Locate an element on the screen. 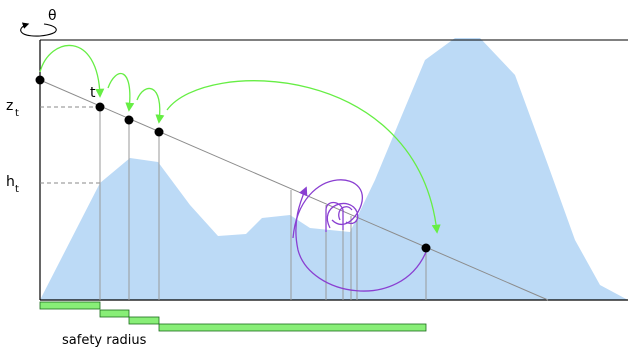 The height and width of the screenshot is (351, 631). rotation-arrow-icon is located at coordinates (38, 29).